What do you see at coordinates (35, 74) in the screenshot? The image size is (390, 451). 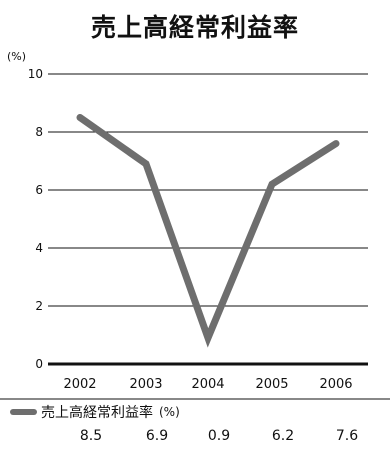 I see `y-tick-label: 10` at bounding box center [35, 74].